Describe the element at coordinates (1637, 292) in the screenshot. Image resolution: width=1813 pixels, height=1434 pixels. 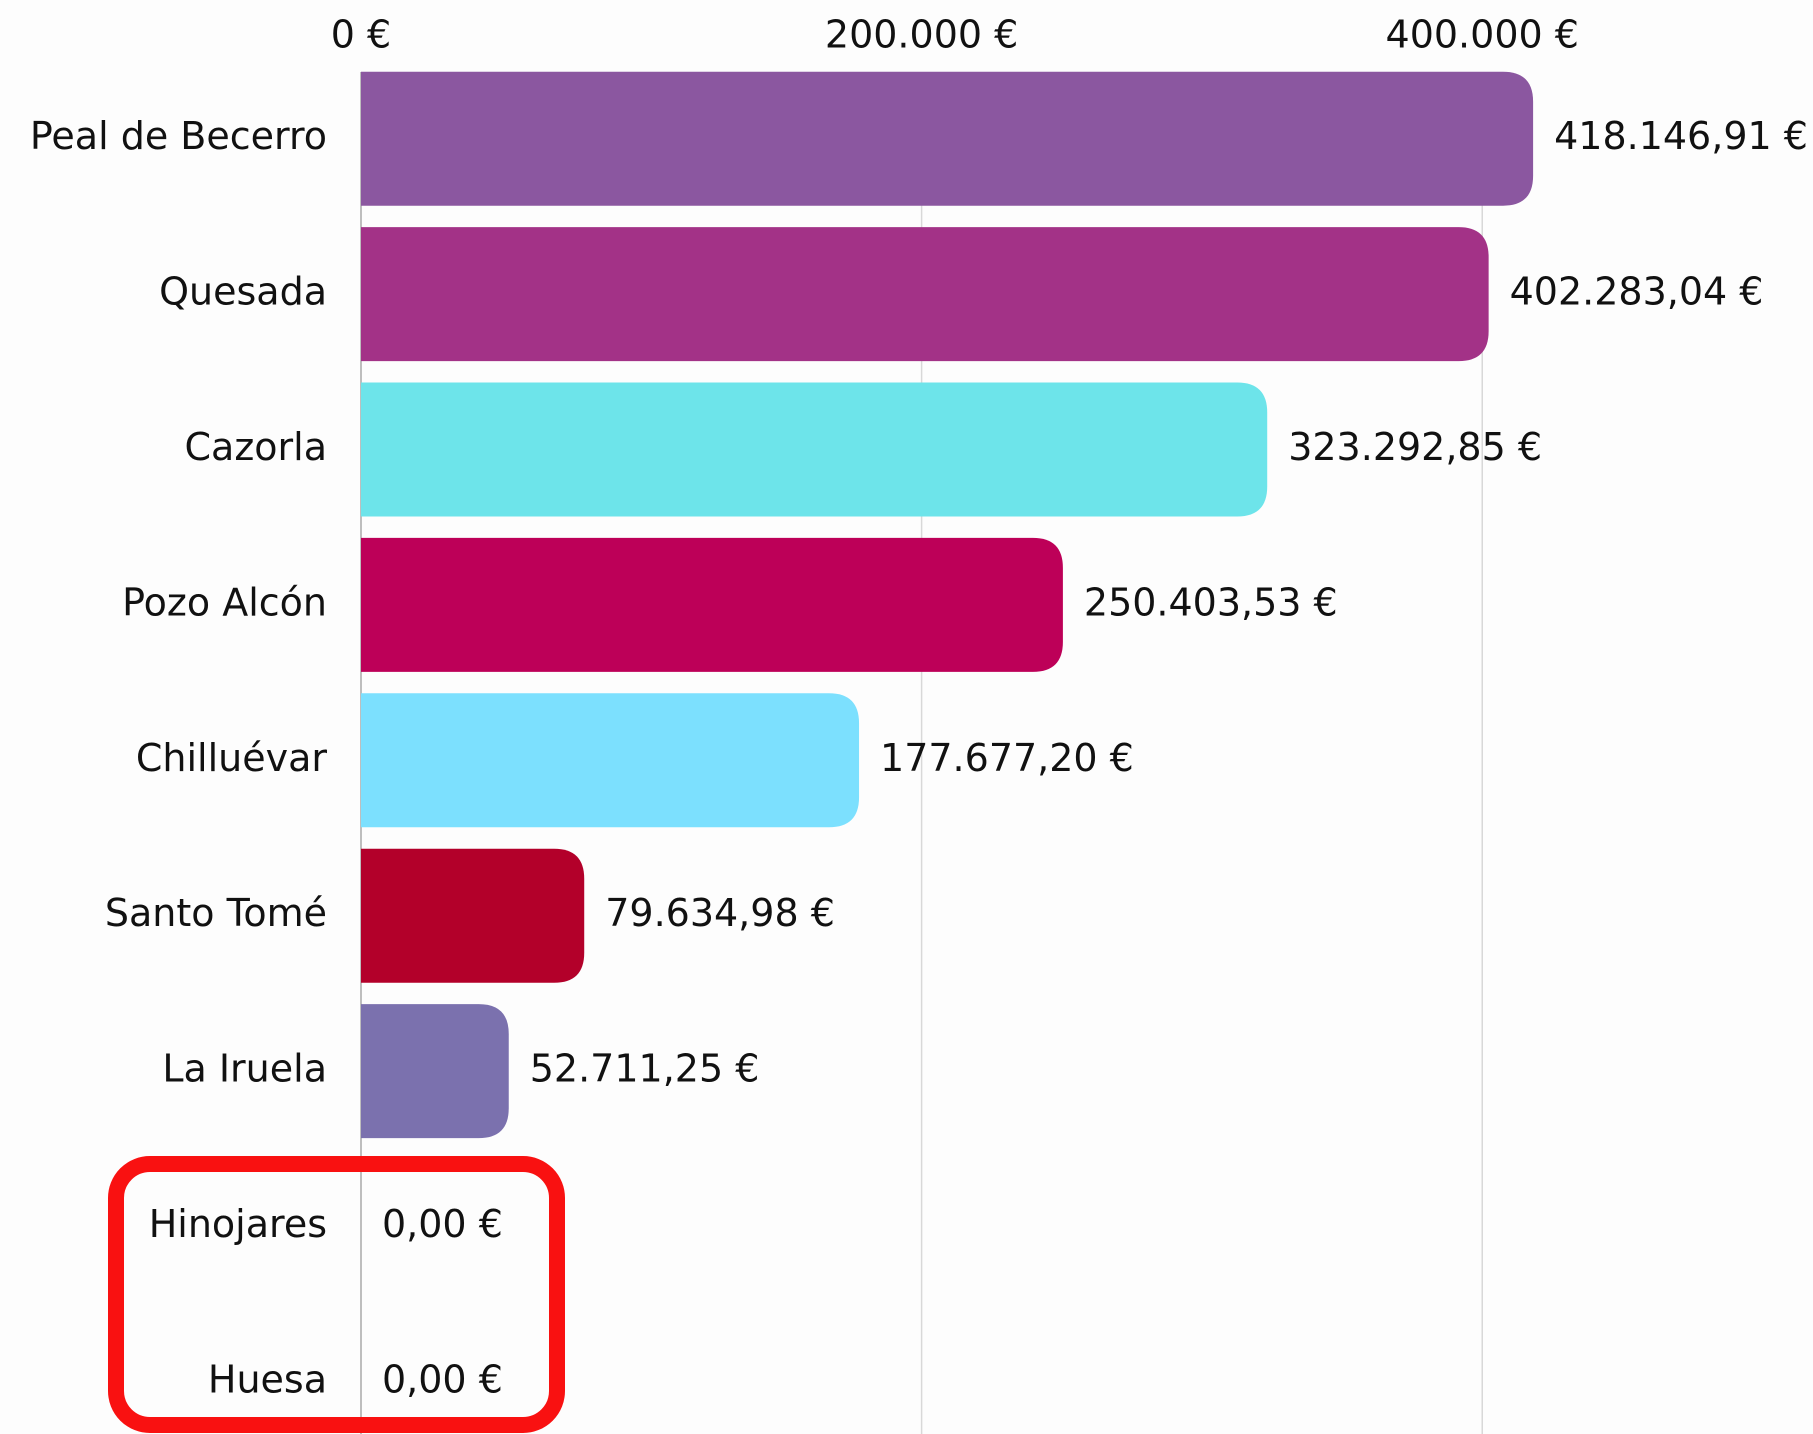
I see `value-label: 402.283,04 €` at that location.